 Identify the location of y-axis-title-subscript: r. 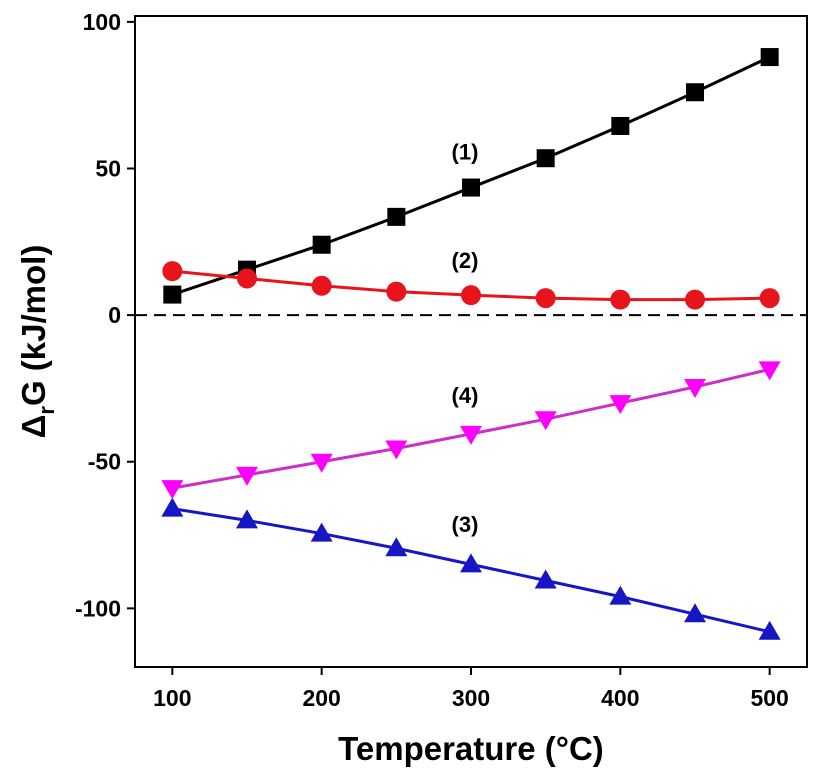
(46, 410).